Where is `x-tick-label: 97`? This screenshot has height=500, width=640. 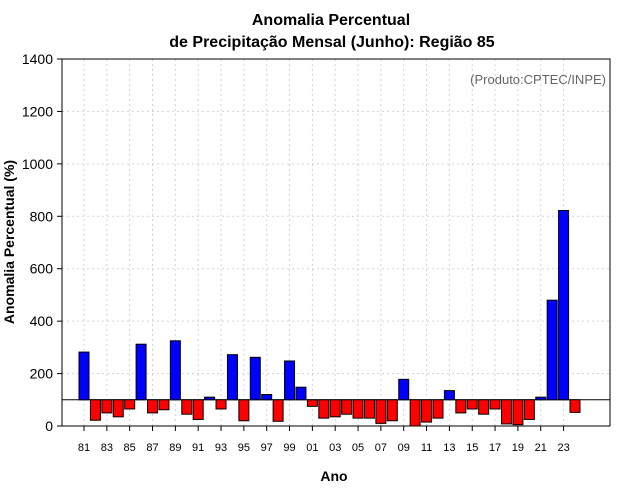 x-tick-label: 97 is located at coordinates (267, 448).